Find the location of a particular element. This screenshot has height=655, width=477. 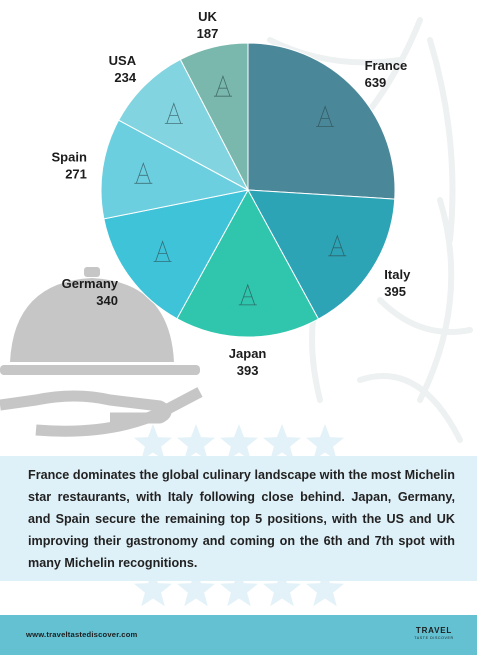

slice-label-italy: Italy is located at coordinates (397, 274).